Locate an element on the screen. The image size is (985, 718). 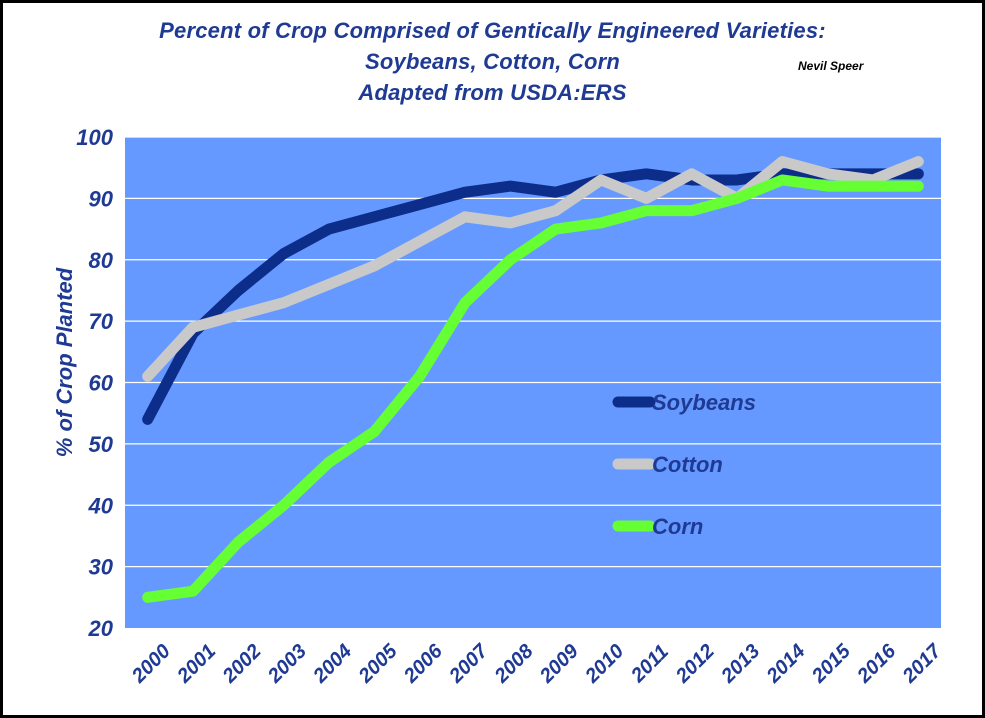
x-tick-label: 2014 is located at coordinates (786, 664).